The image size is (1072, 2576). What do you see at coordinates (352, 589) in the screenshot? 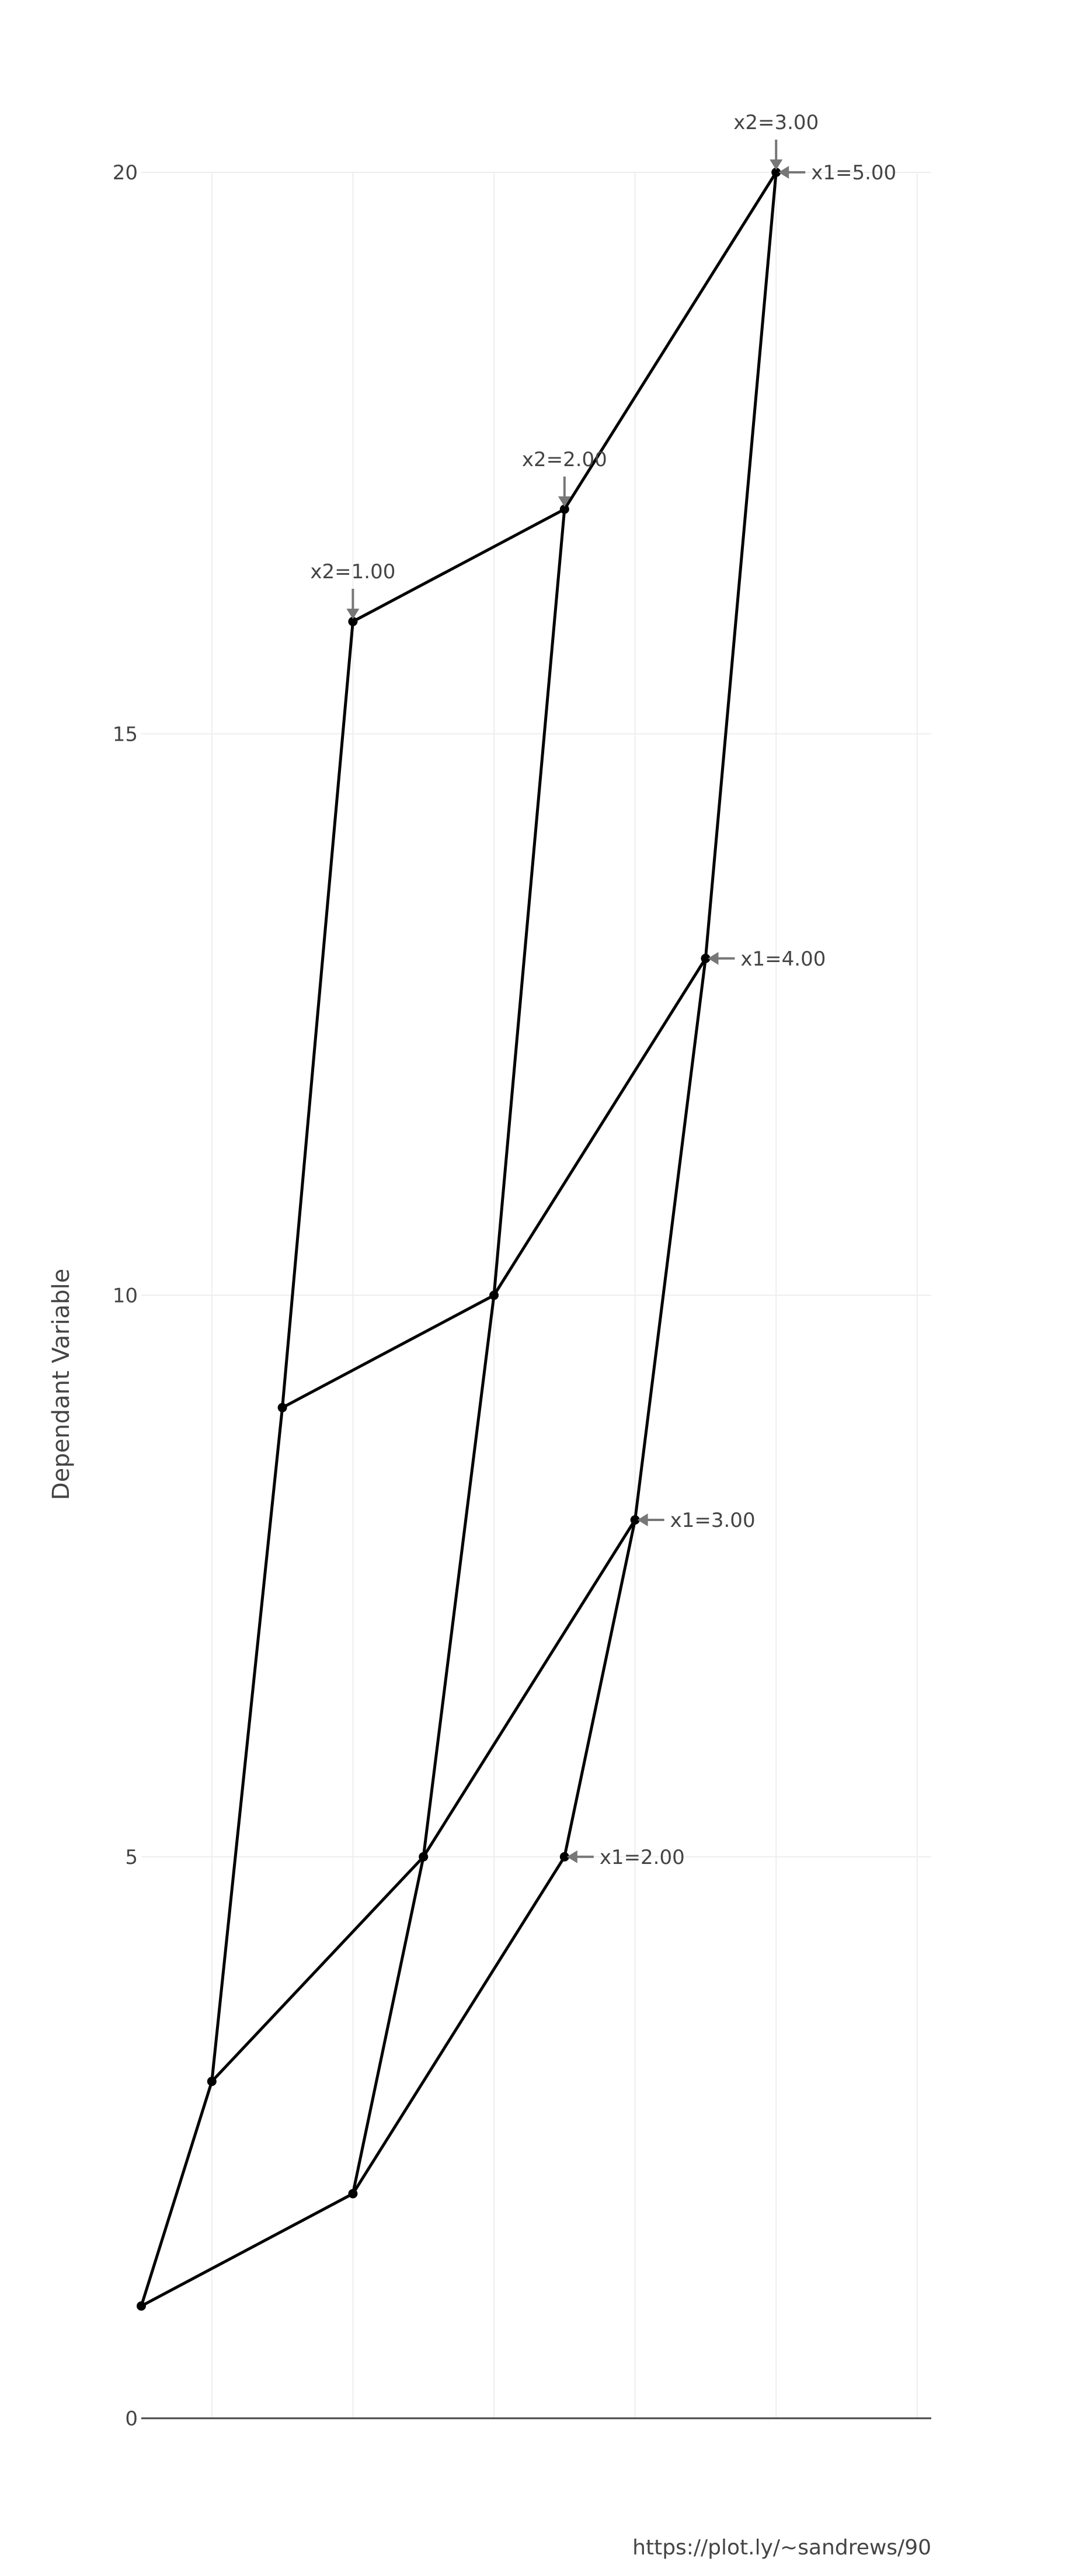
I see `annotation: x2=1.00` at bounding box center [352, 589].